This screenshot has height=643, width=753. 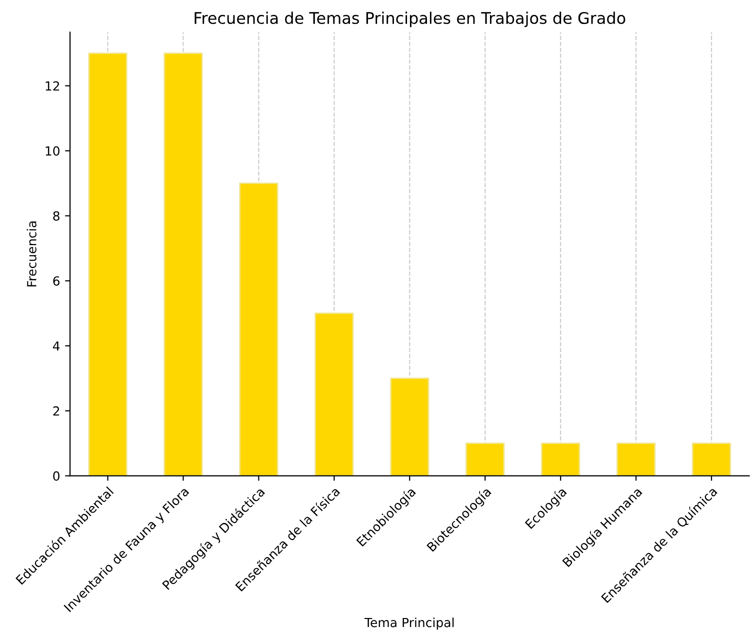 I want to click on y-axis-title: Frecuencia, so click(x=31, y=253).